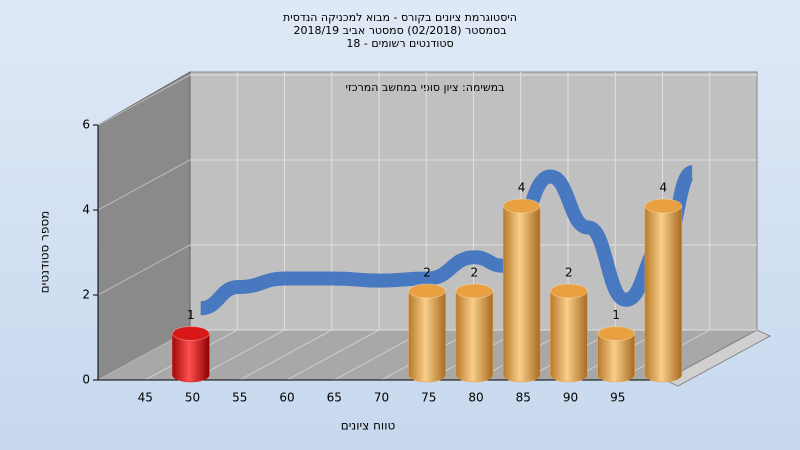  Describe the element at coordinates (717, 358) in the screenshot. I see `floor-edge` at that location.